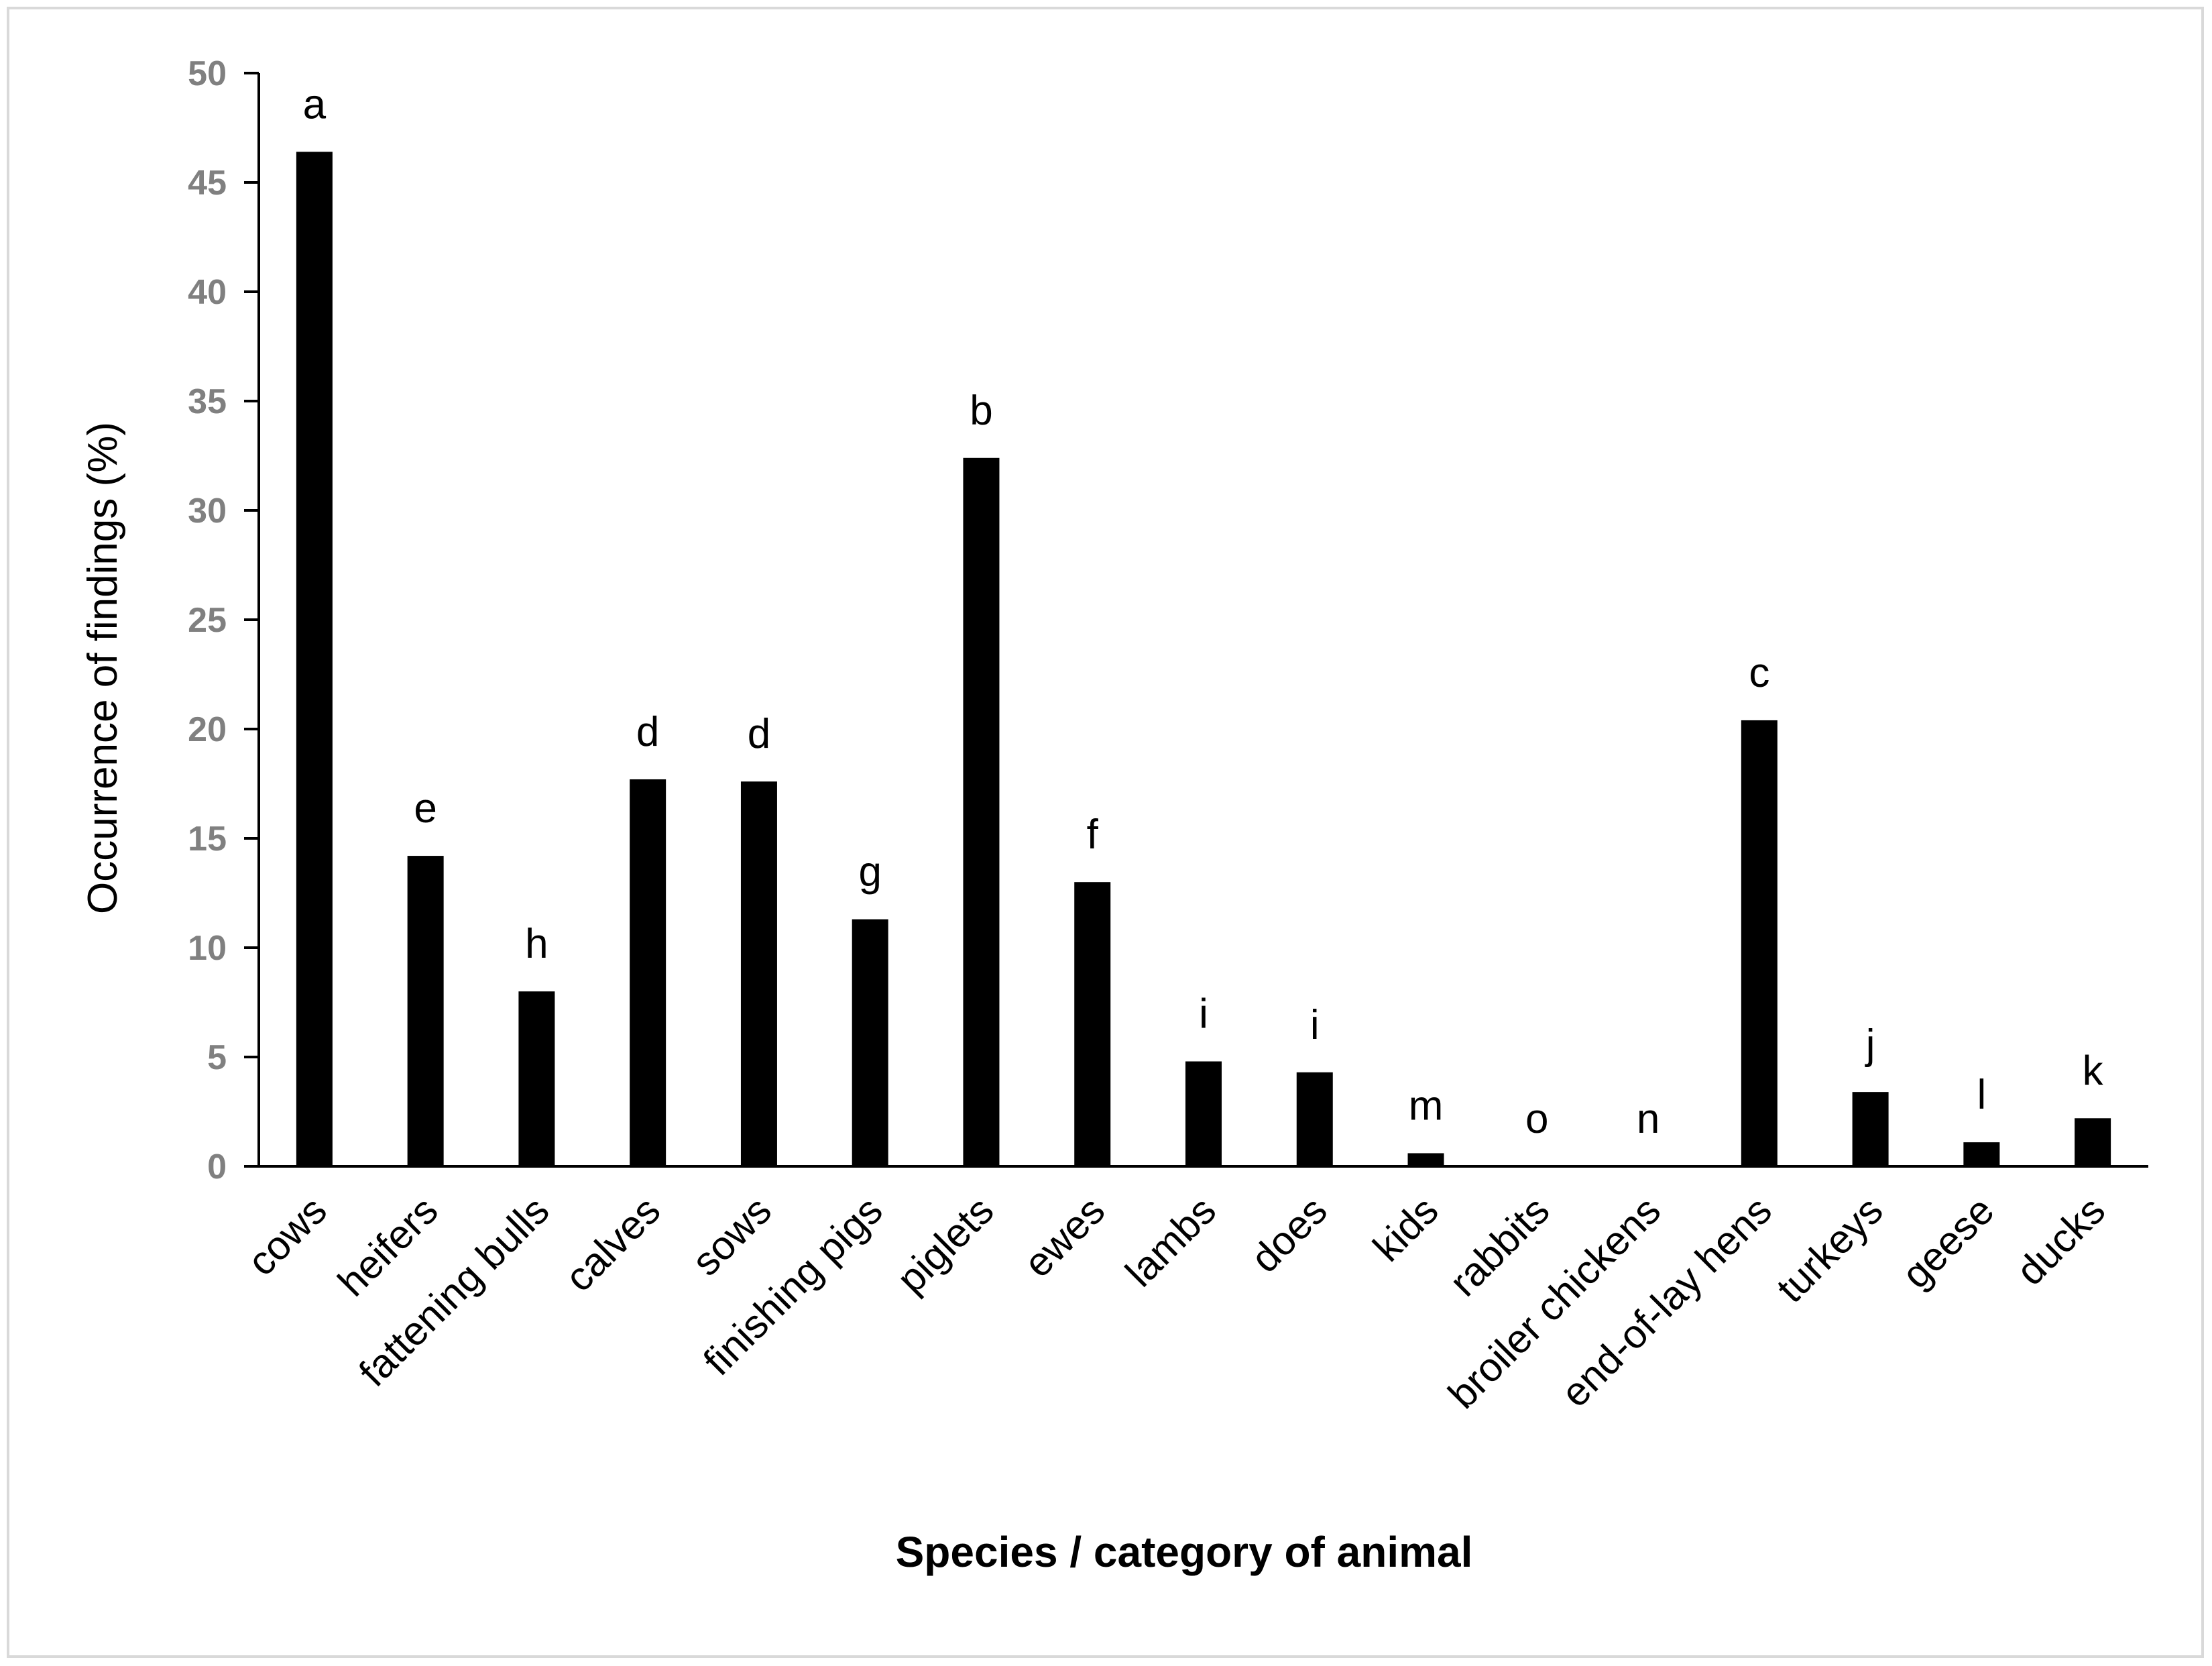 The width and height of the screenshot is (2212, 1666). Describe the element at coordinates (981, 411) in the screenshot. I see `significance-letter: b` at that location.